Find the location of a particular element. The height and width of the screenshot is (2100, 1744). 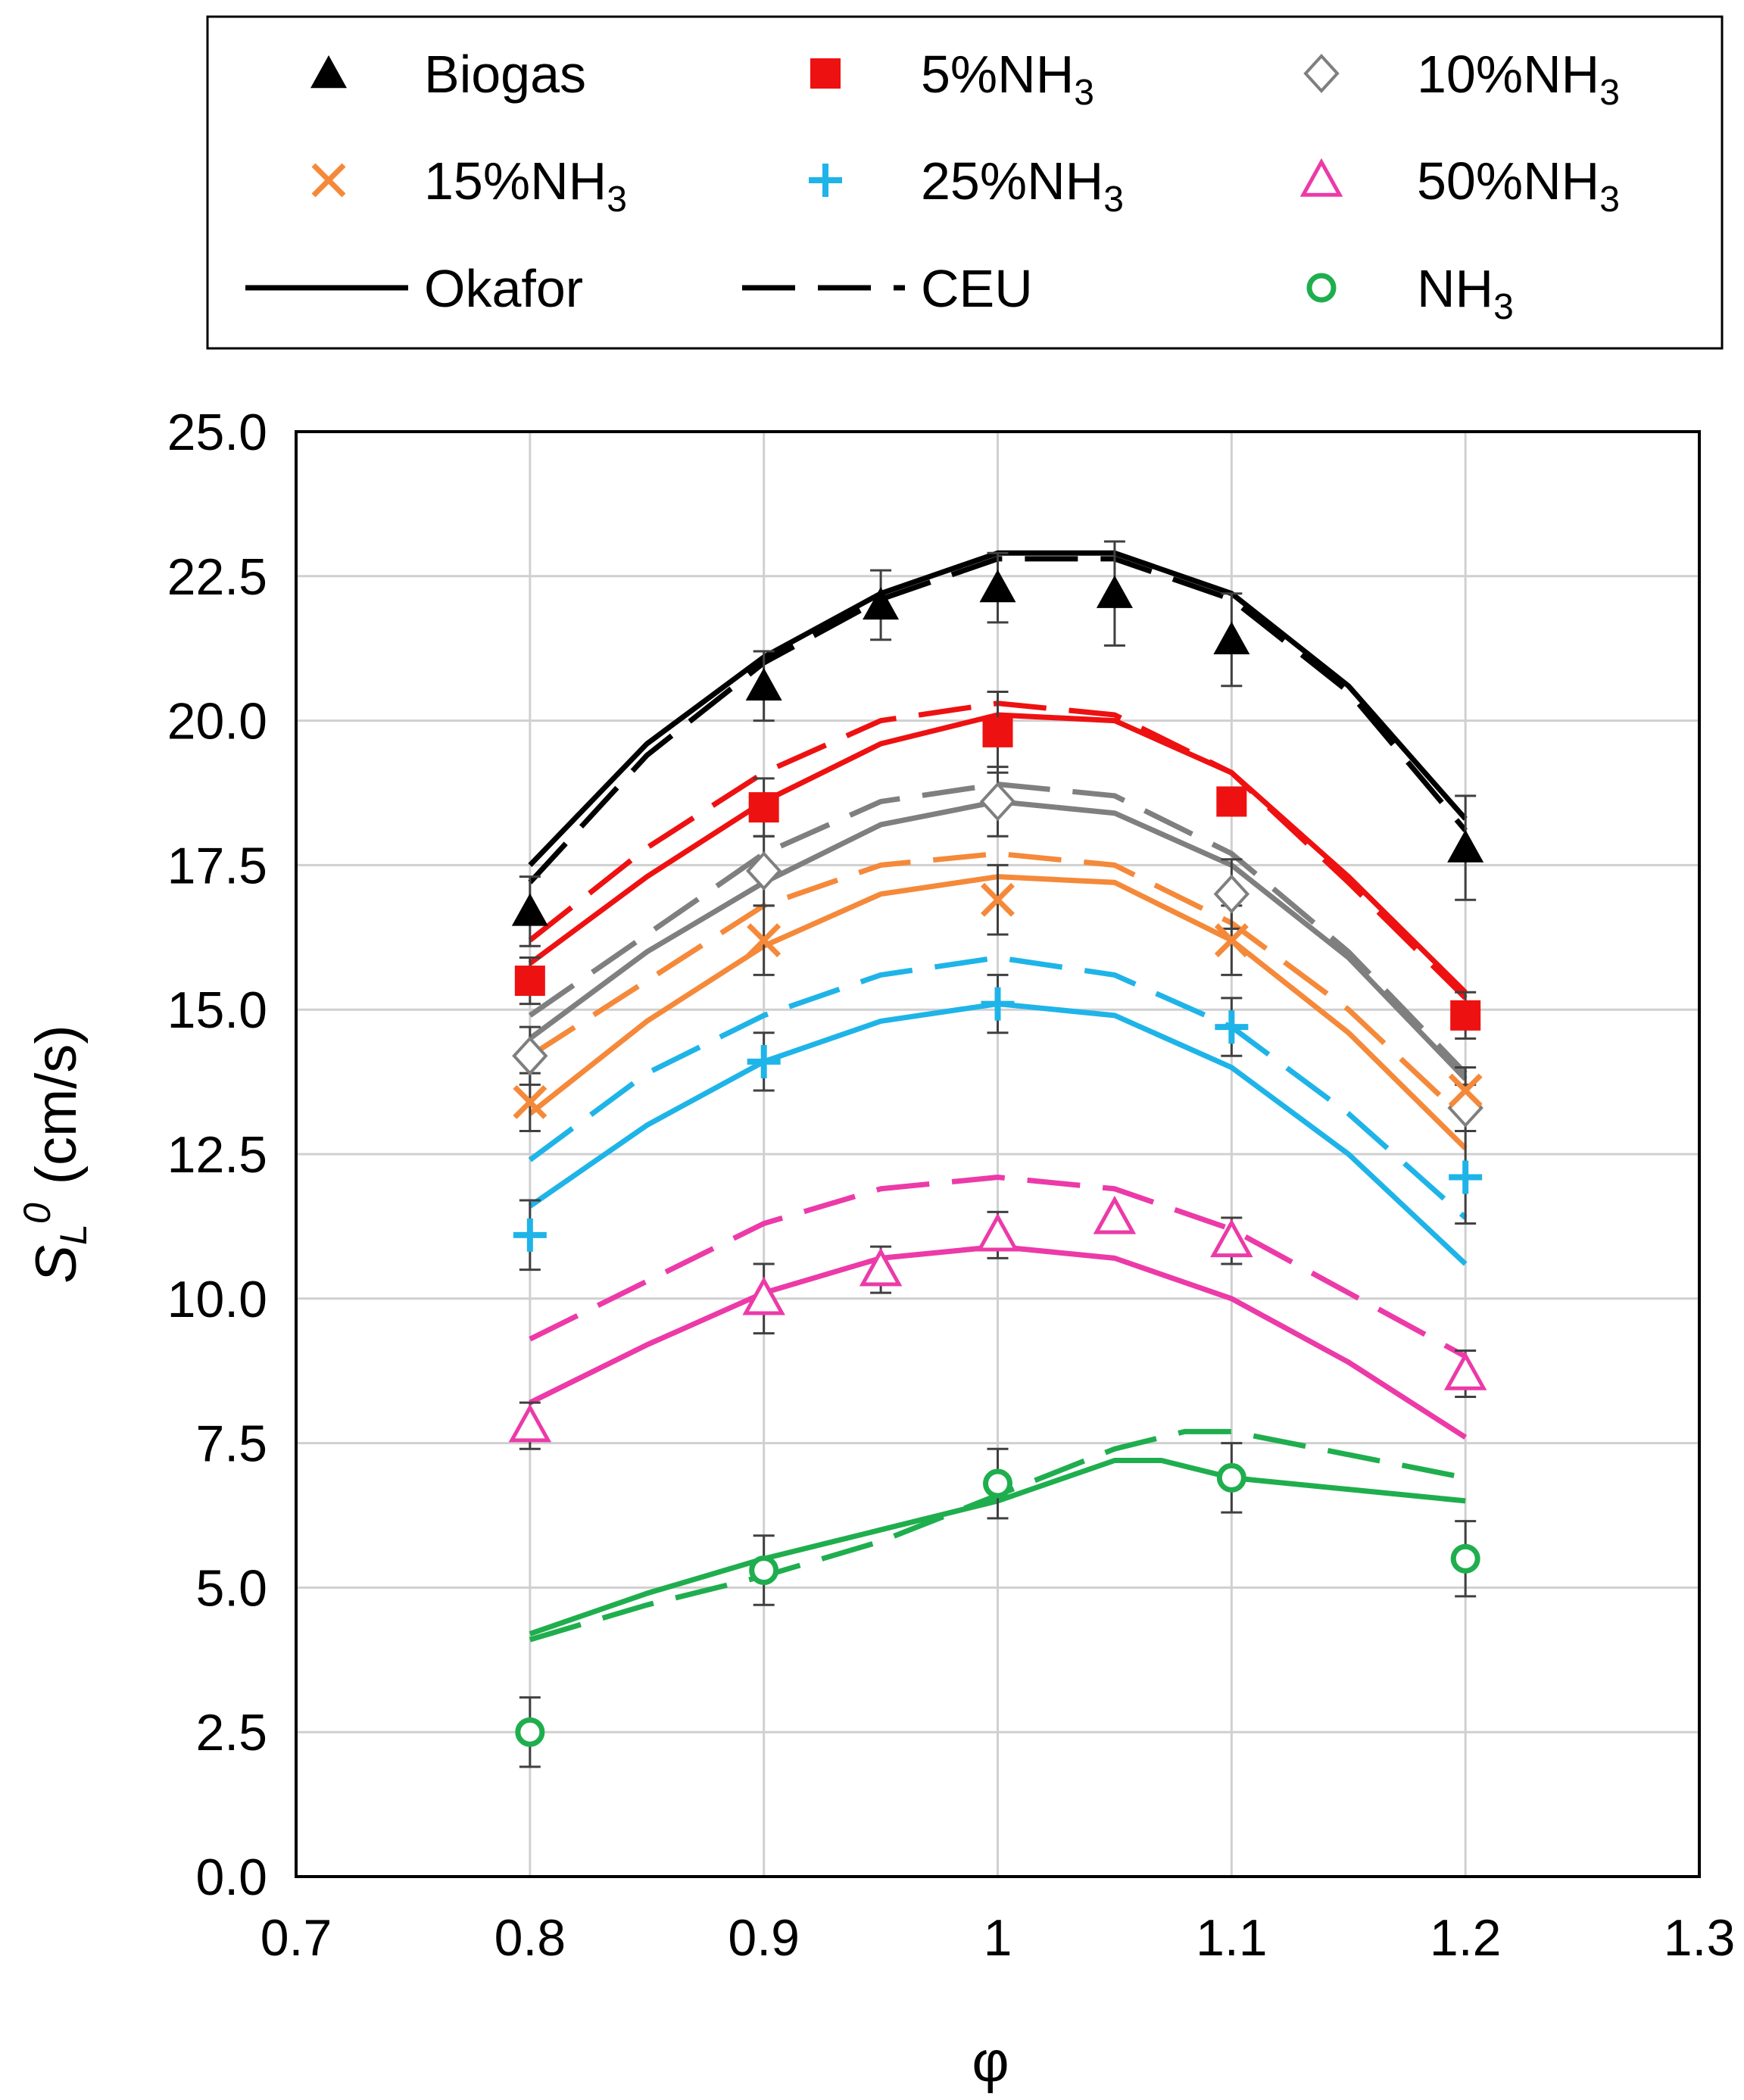

y-axis-title-sub: L is located at coordinates (73, 1234).